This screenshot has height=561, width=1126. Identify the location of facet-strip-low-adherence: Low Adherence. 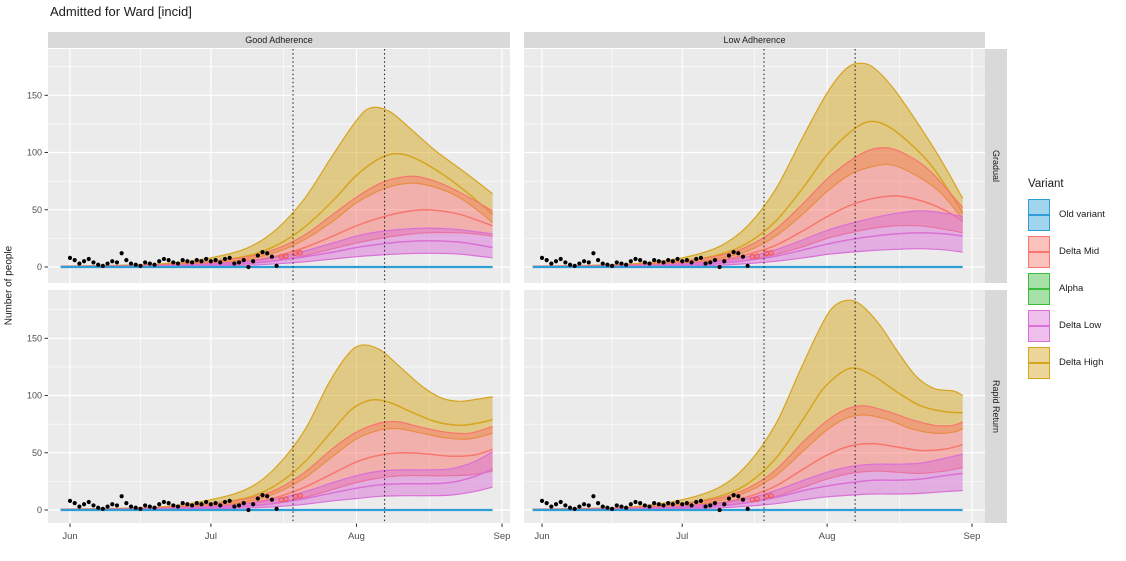
(754, 40).